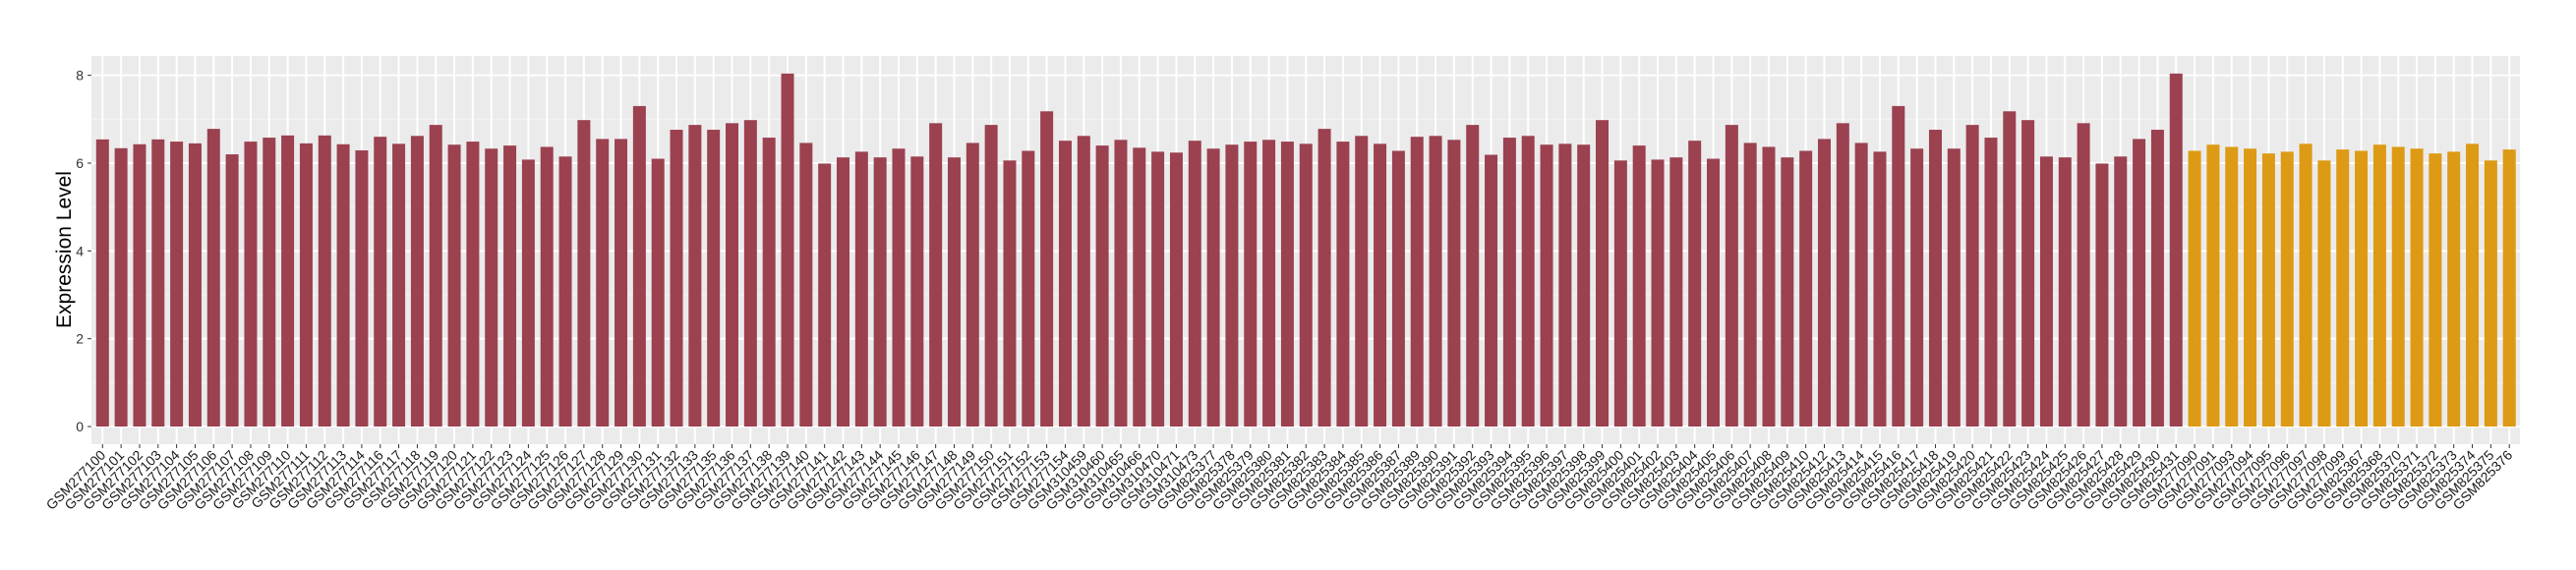  I want to click on y-tick-label: 2, so click(80, 339).